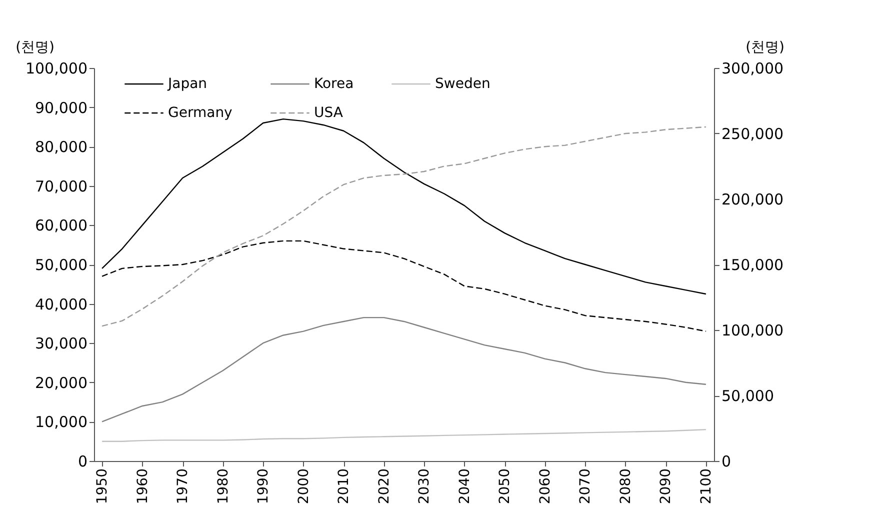  I want to click on x-tick-label: 1980, so click(223, 486).